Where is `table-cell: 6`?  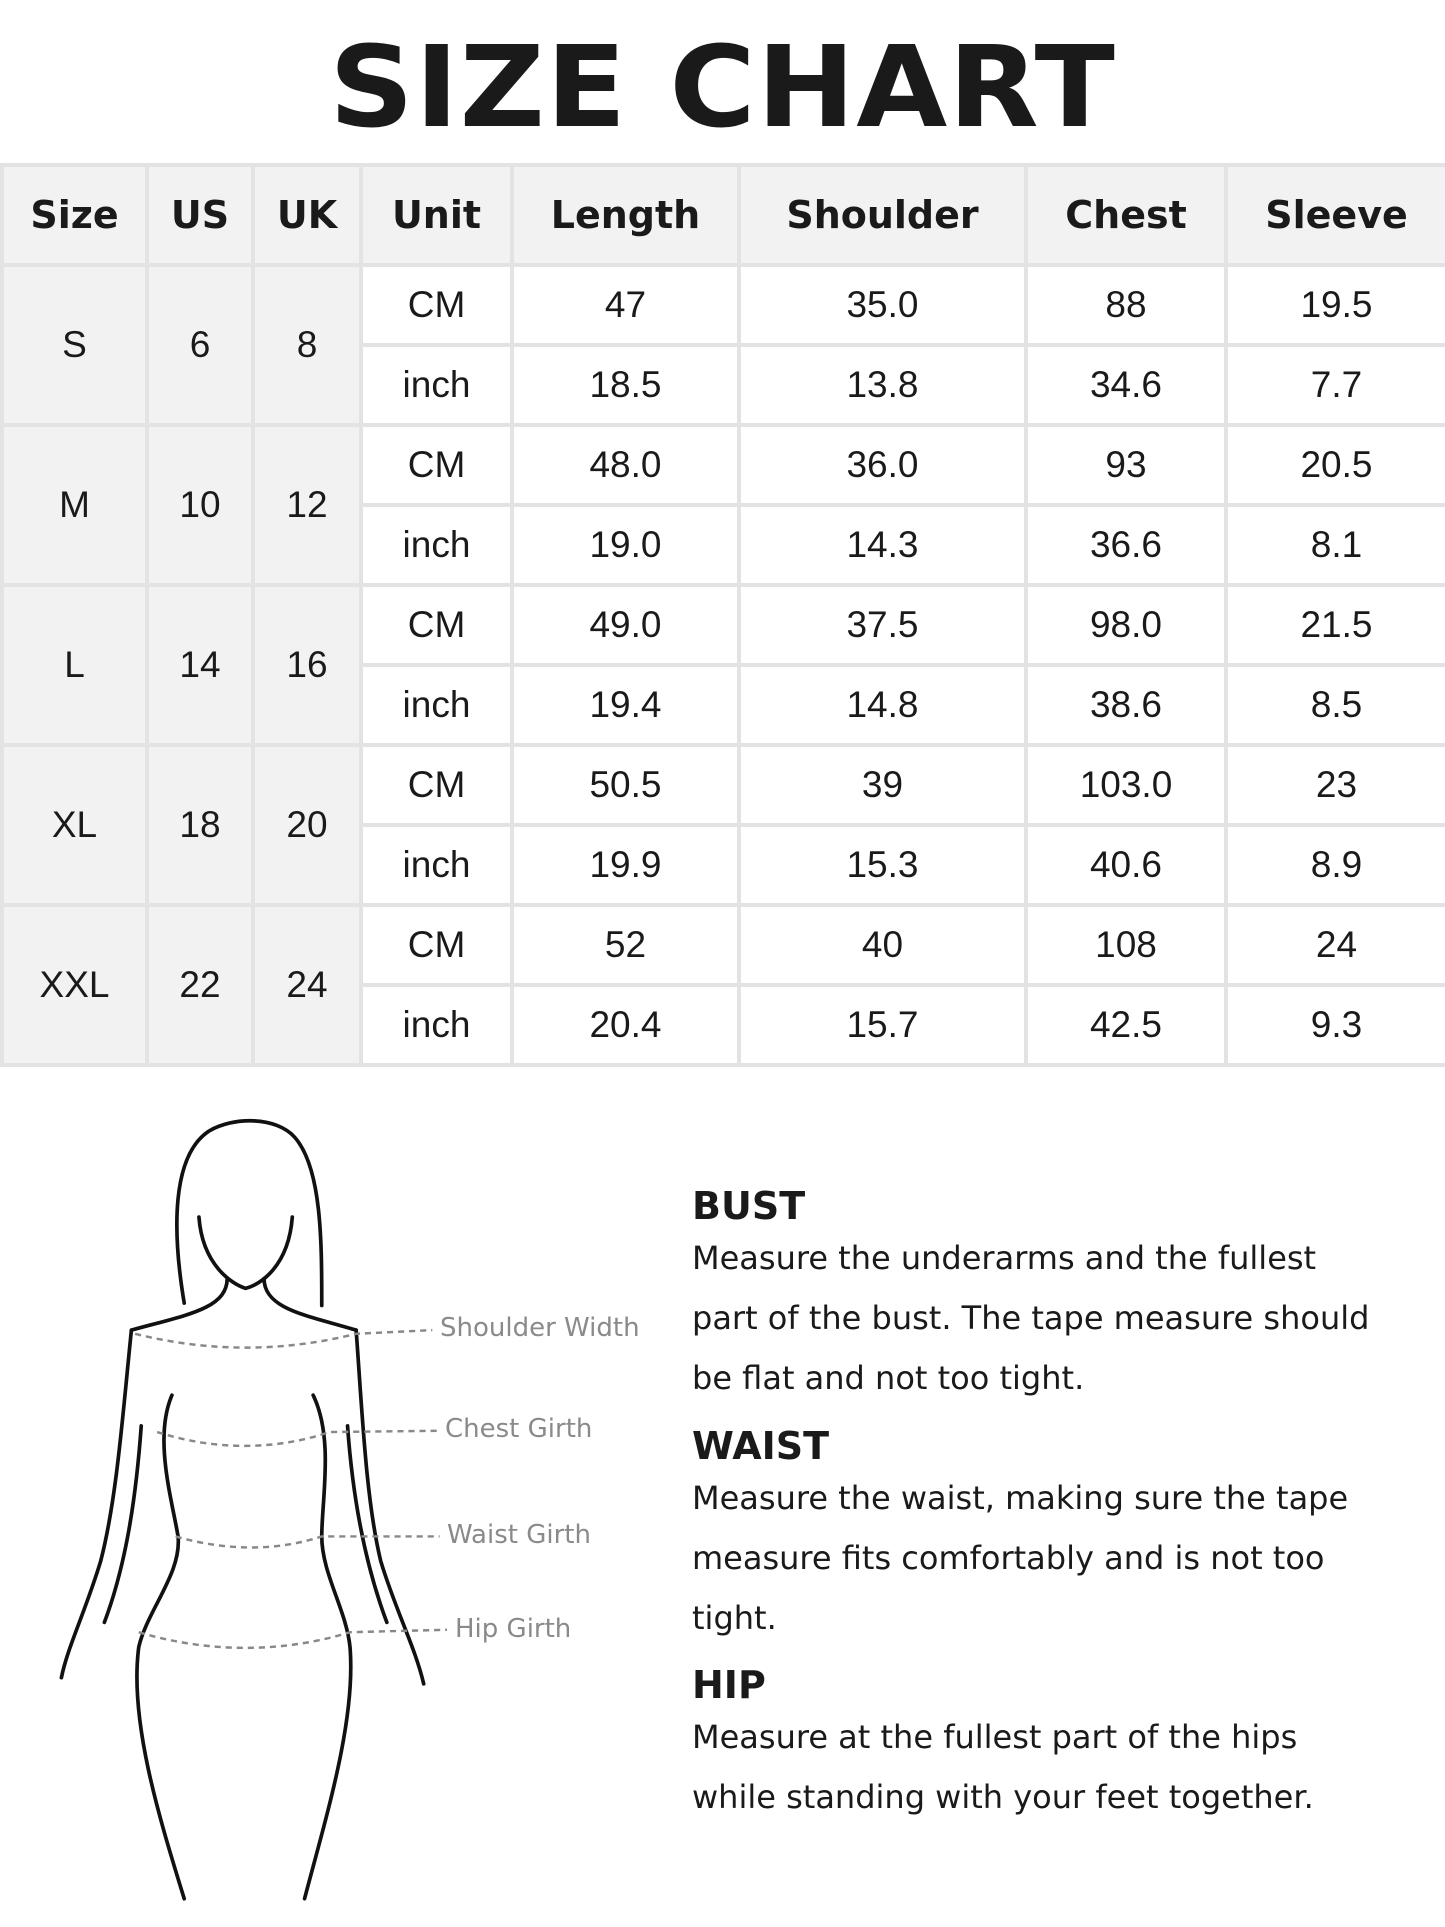 table-cell: 6 is located at coordinates (200, 345).